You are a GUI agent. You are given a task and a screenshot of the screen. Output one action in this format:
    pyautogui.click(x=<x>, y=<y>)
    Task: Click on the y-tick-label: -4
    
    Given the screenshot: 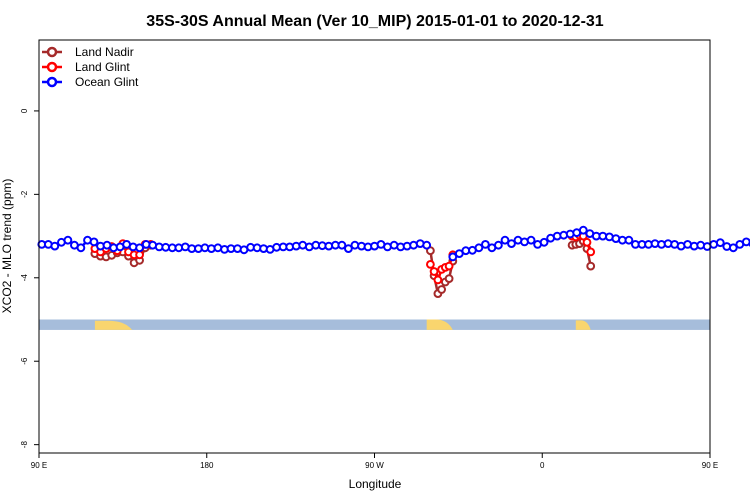 What is the action you would take?
    pyautogui.click(x=24, y=278)
    